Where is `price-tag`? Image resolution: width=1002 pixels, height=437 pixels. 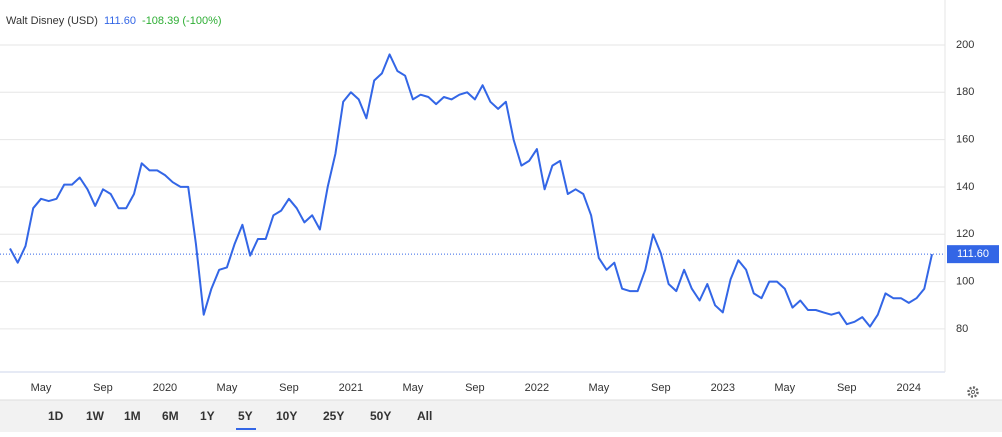
price-tag is located at coordinates (973, 254).